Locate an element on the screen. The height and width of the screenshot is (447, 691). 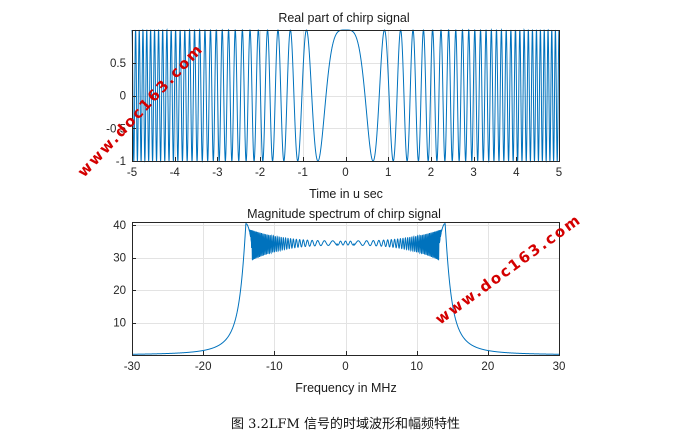
spectrum-xtick-label: -20 is located at coordinates (203, 367).